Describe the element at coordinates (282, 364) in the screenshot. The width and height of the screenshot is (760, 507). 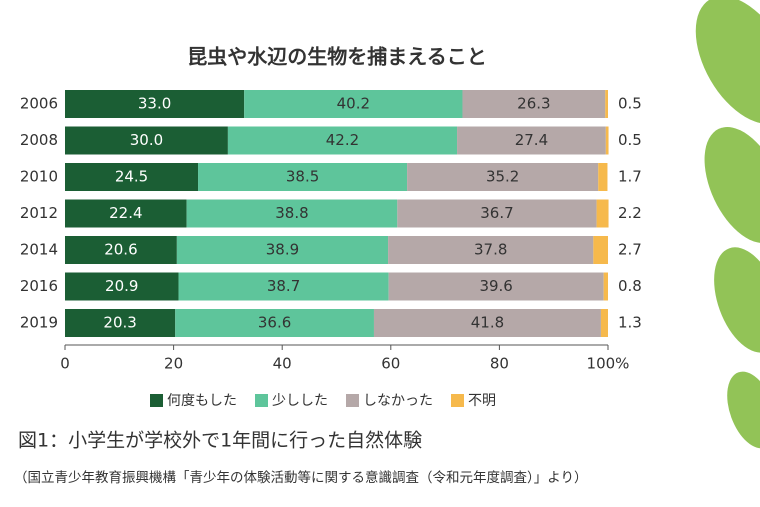
I see `x-tick-label: 40` at that location.